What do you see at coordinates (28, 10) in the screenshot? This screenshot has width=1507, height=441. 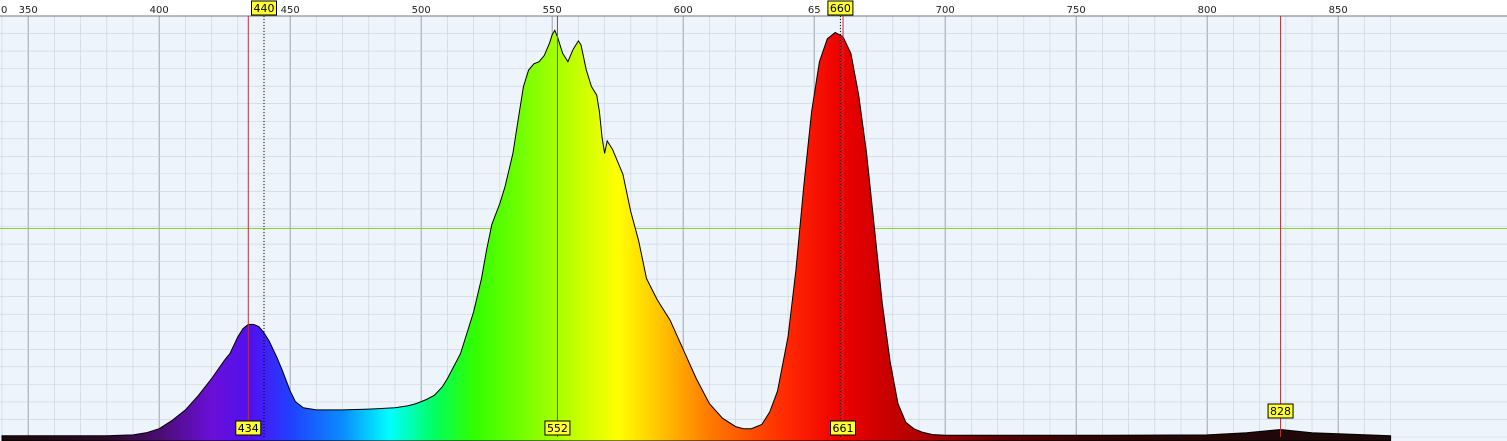 I see `tick-label: 350` at bounding box center [28, 10].